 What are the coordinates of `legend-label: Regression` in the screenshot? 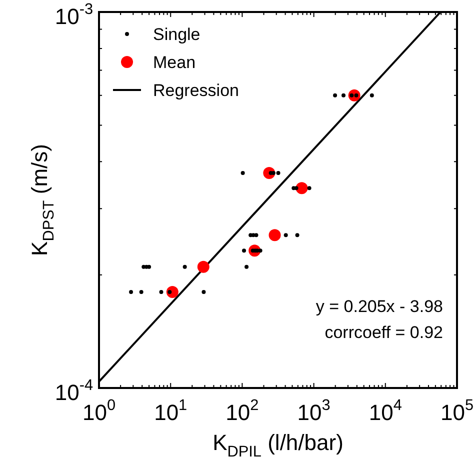 It's located at (196, 90).